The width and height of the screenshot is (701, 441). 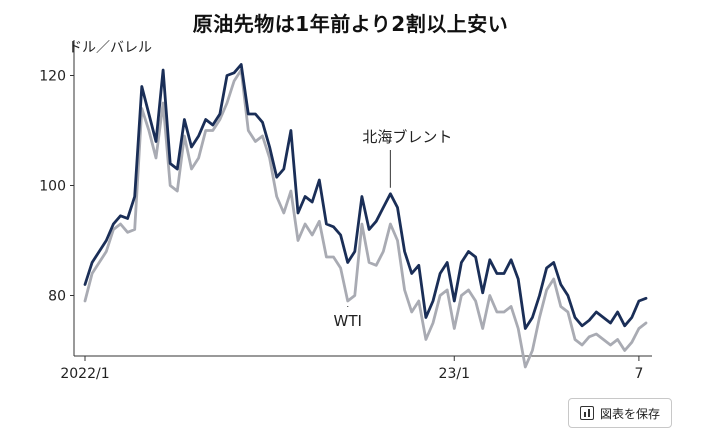 What do you see at coordinates (57, 297) in the screenshot?
I see `y-tick-label: 80` at bounding box center [57, 297].